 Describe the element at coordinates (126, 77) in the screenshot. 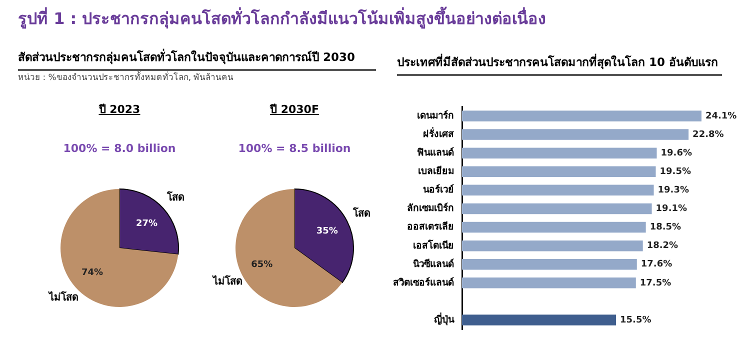

I see `text: หน่วย : %ของจำนวนประชากรทั้งหมดทั่วโลก, พันล้านคน` at that location.